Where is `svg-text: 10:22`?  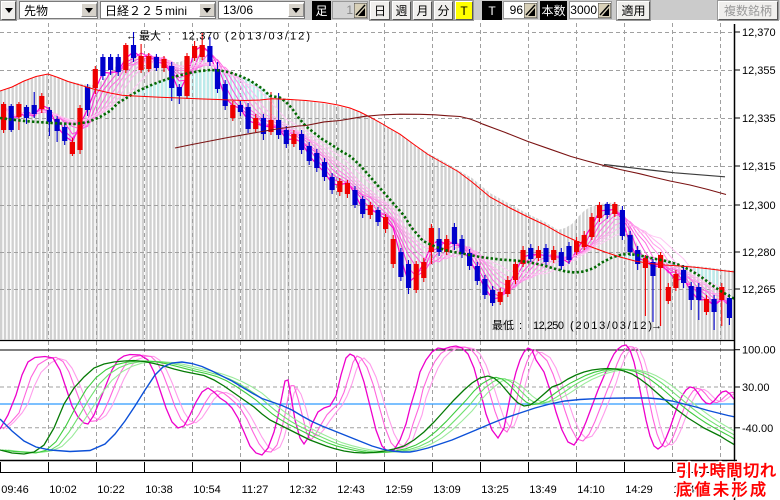
svg-text: 10:22 is located at coordinates (111, 490).